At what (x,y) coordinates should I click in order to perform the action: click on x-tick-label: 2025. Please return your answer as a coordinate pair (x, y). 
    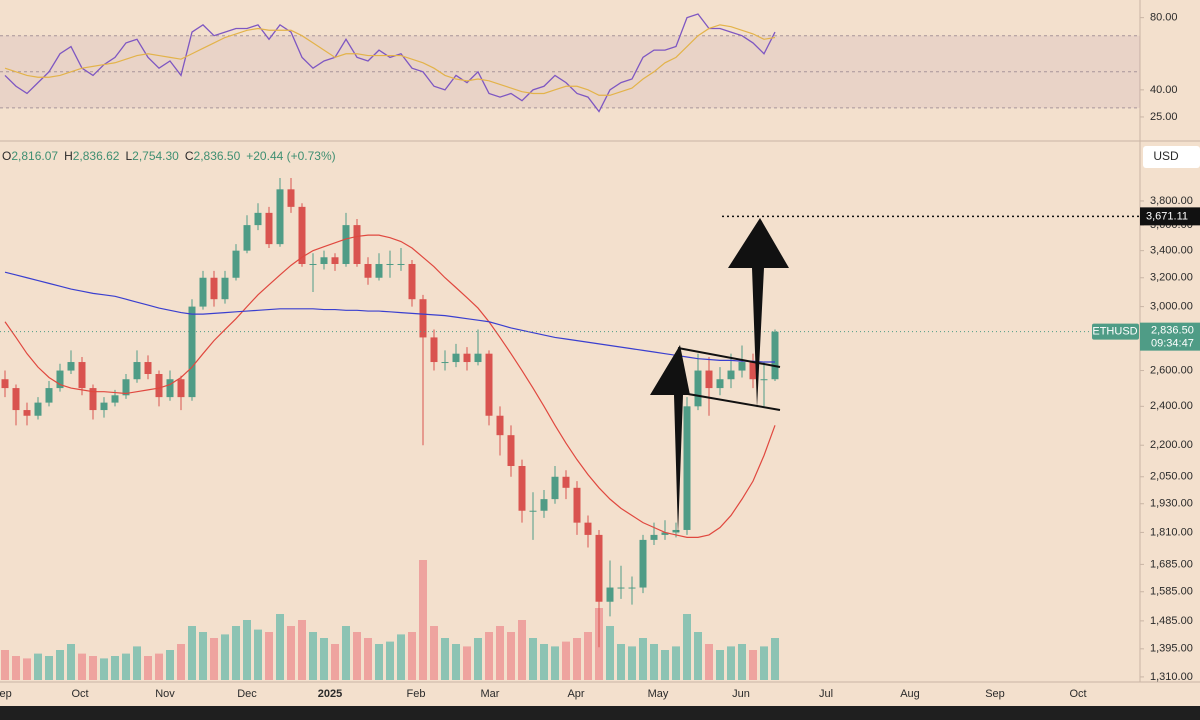
    Looking at the image, I should click on (330, 694).